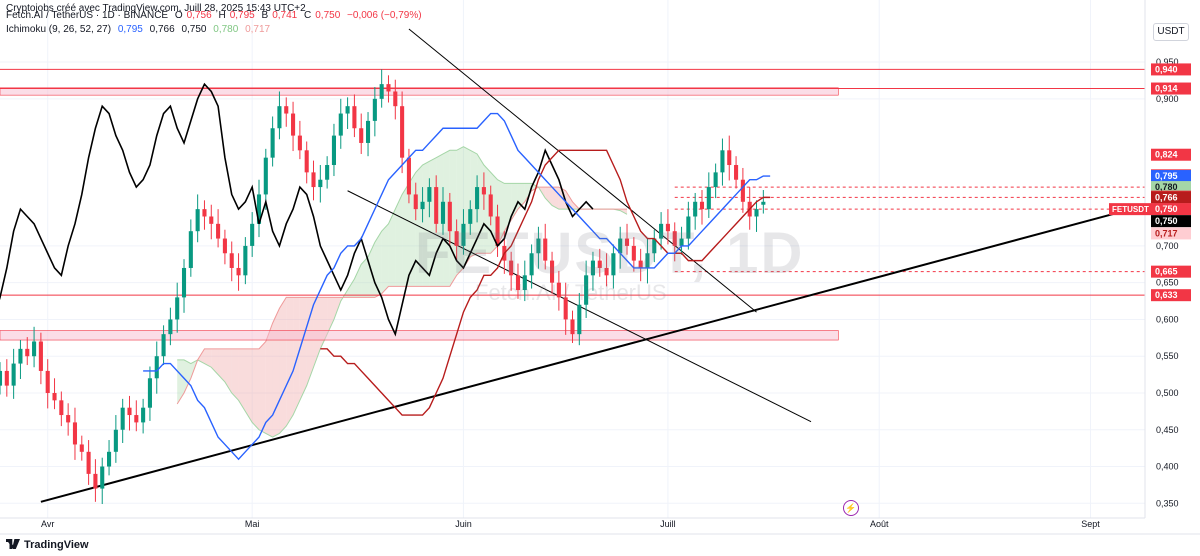 The width and height of the screenshot is (1200, 556). I want to click on close-value: 0,750, so click(328, 15).